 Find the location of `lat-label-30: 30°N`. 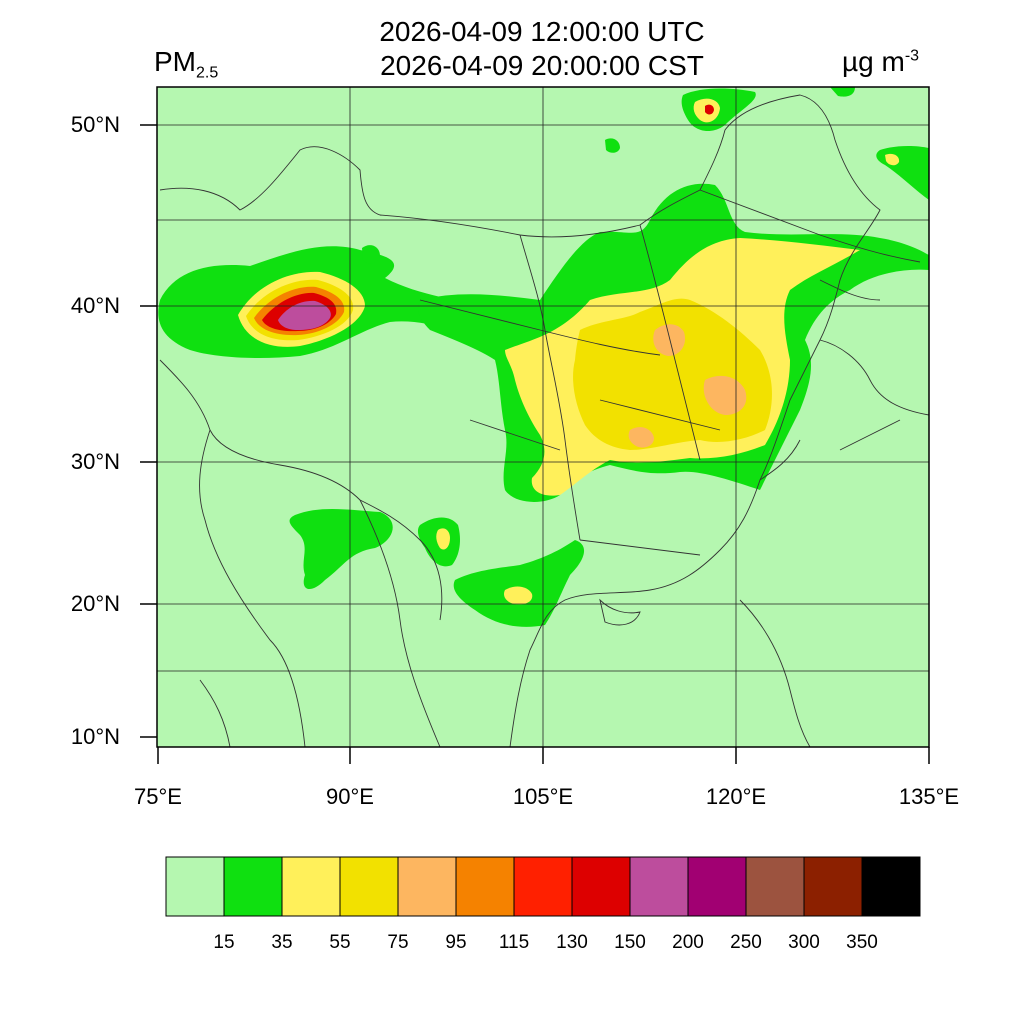

lat-label-30: 30°N is located at coordinates (95, 461).